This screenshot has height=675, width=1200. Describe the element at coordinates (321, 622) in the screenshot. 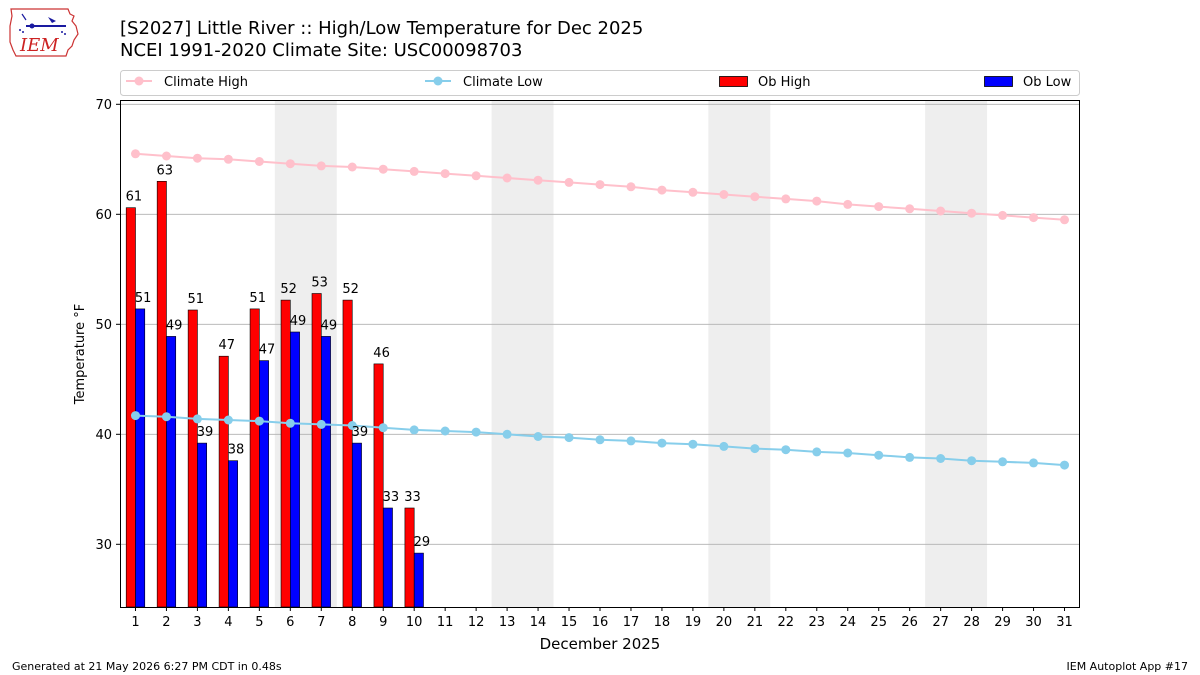

I see `x-tick-label: 7` at that location.